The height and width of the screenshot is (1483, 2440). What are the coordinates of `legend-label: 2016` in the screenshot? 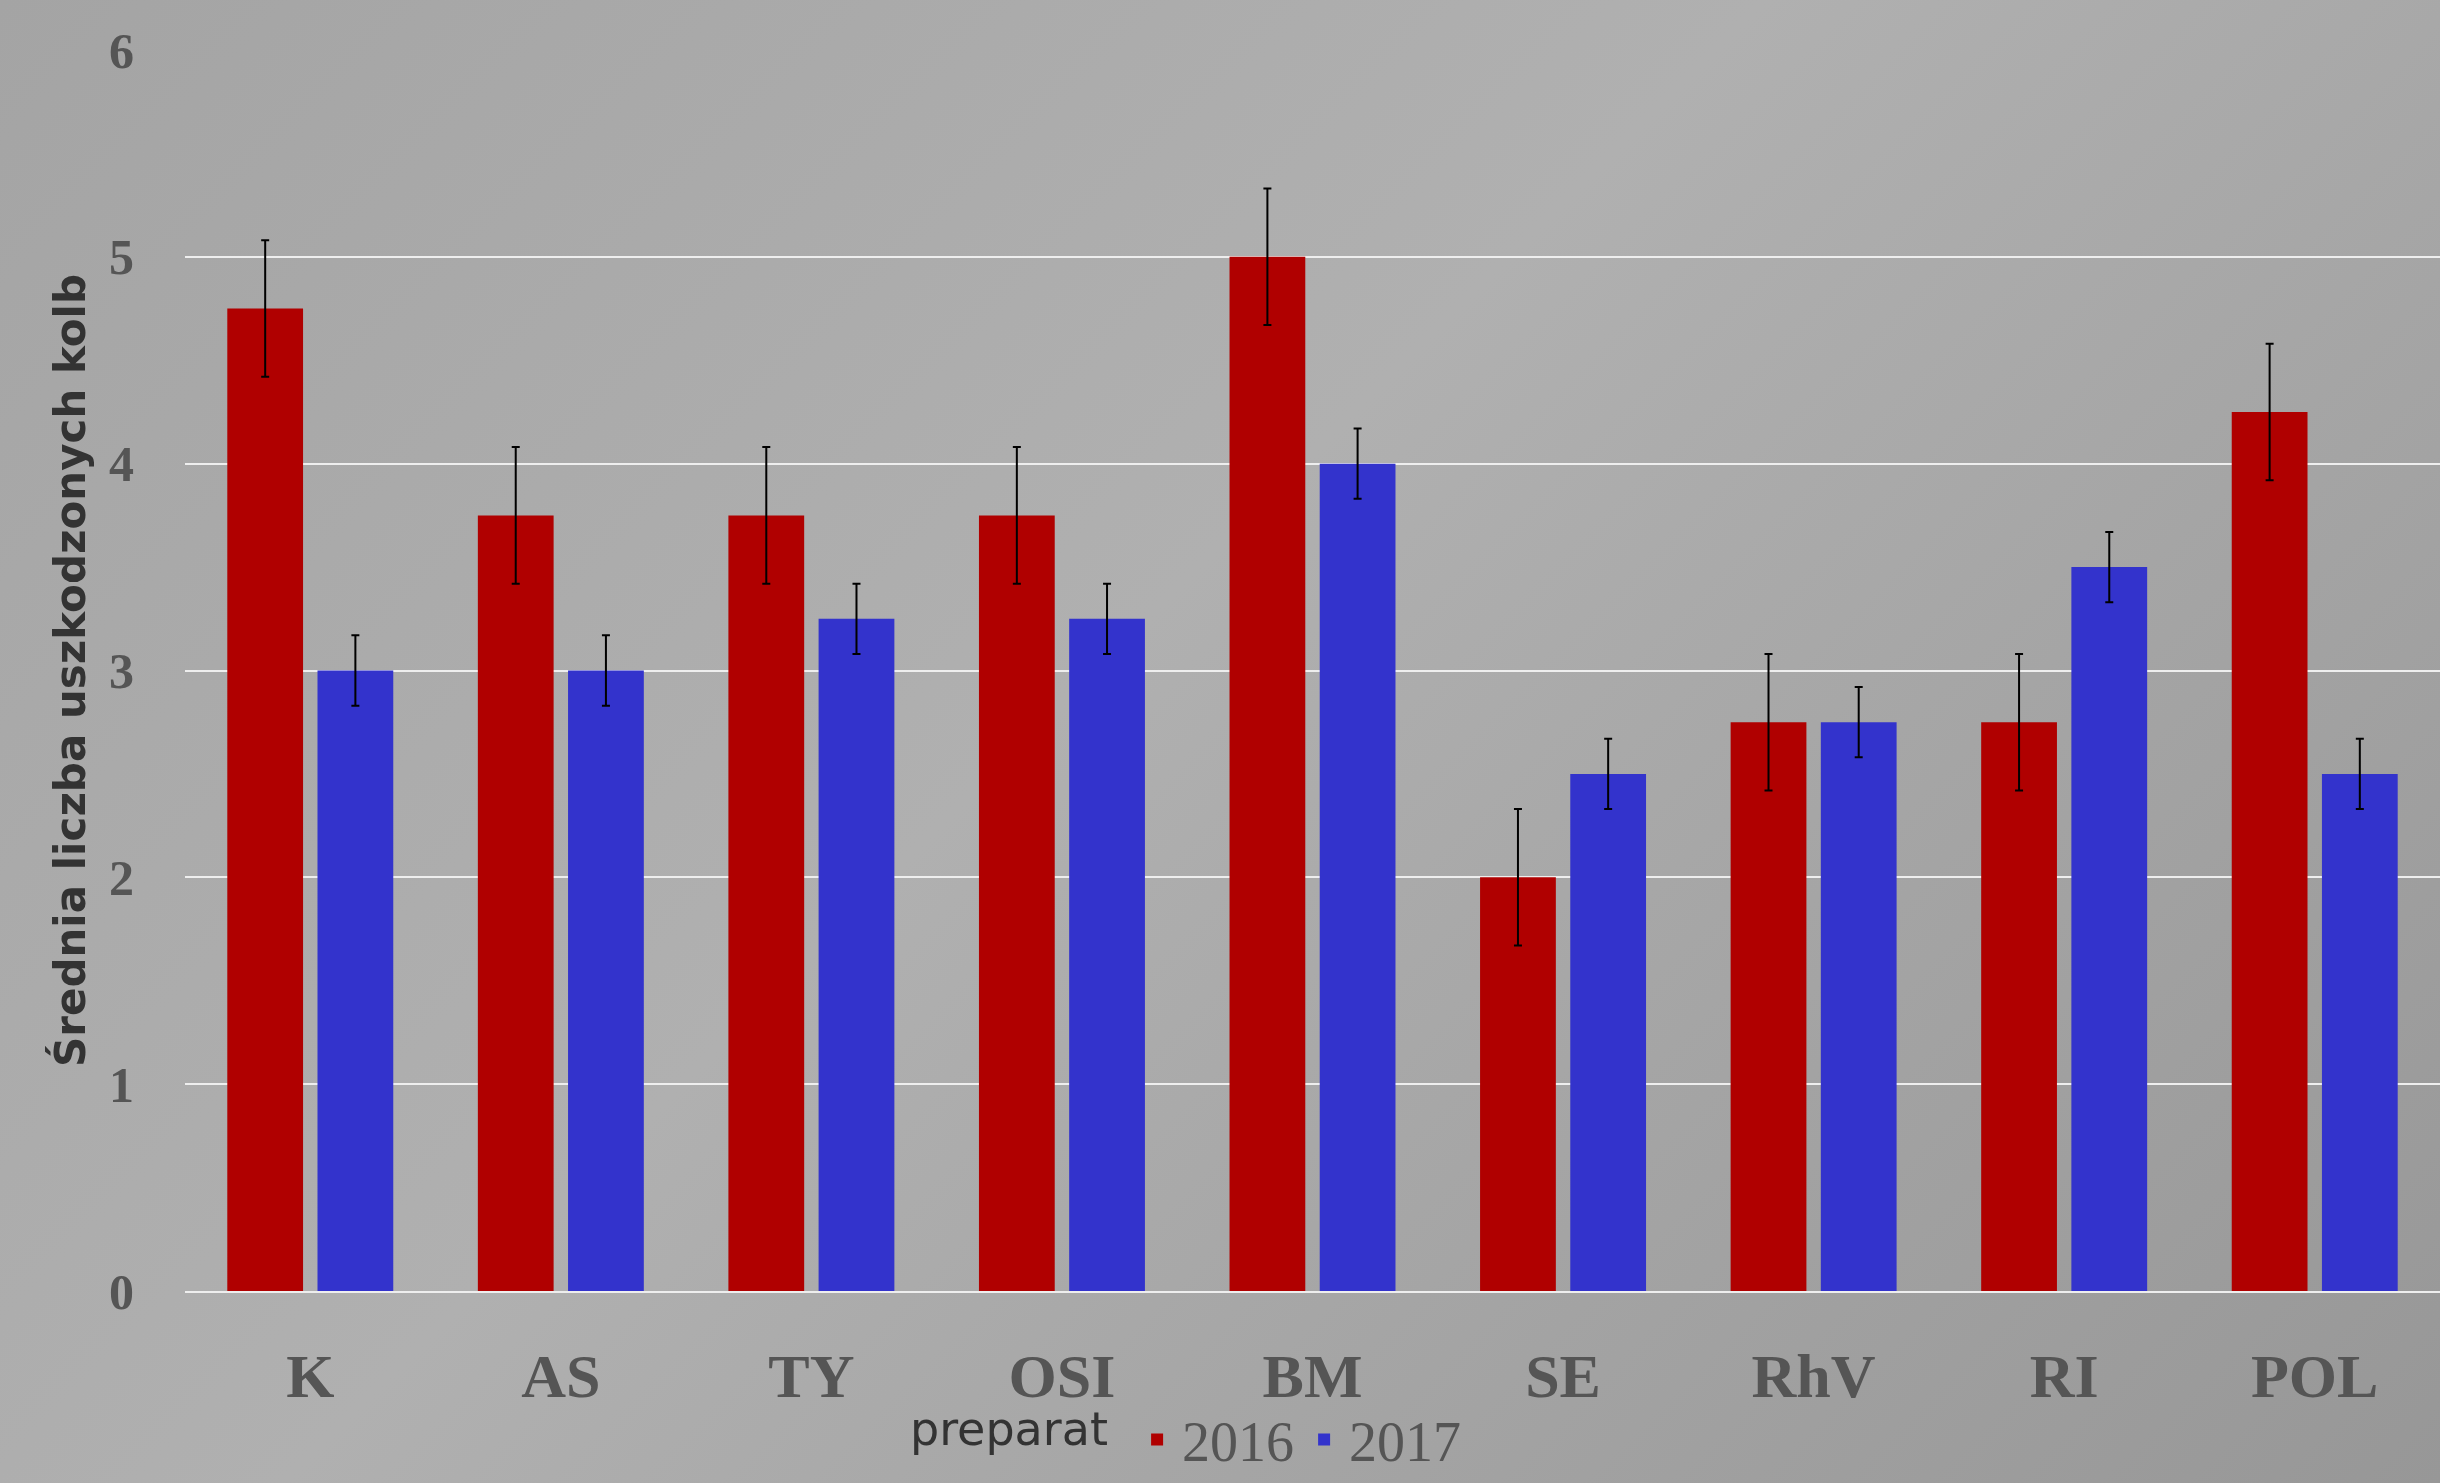 It's located at (1238, 1442).